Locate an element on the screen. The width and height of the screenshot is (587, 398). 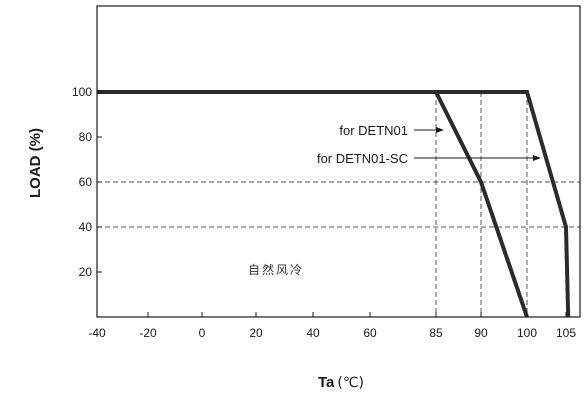
arrow-detn01-sc-head is located at coordinates (537, 158).